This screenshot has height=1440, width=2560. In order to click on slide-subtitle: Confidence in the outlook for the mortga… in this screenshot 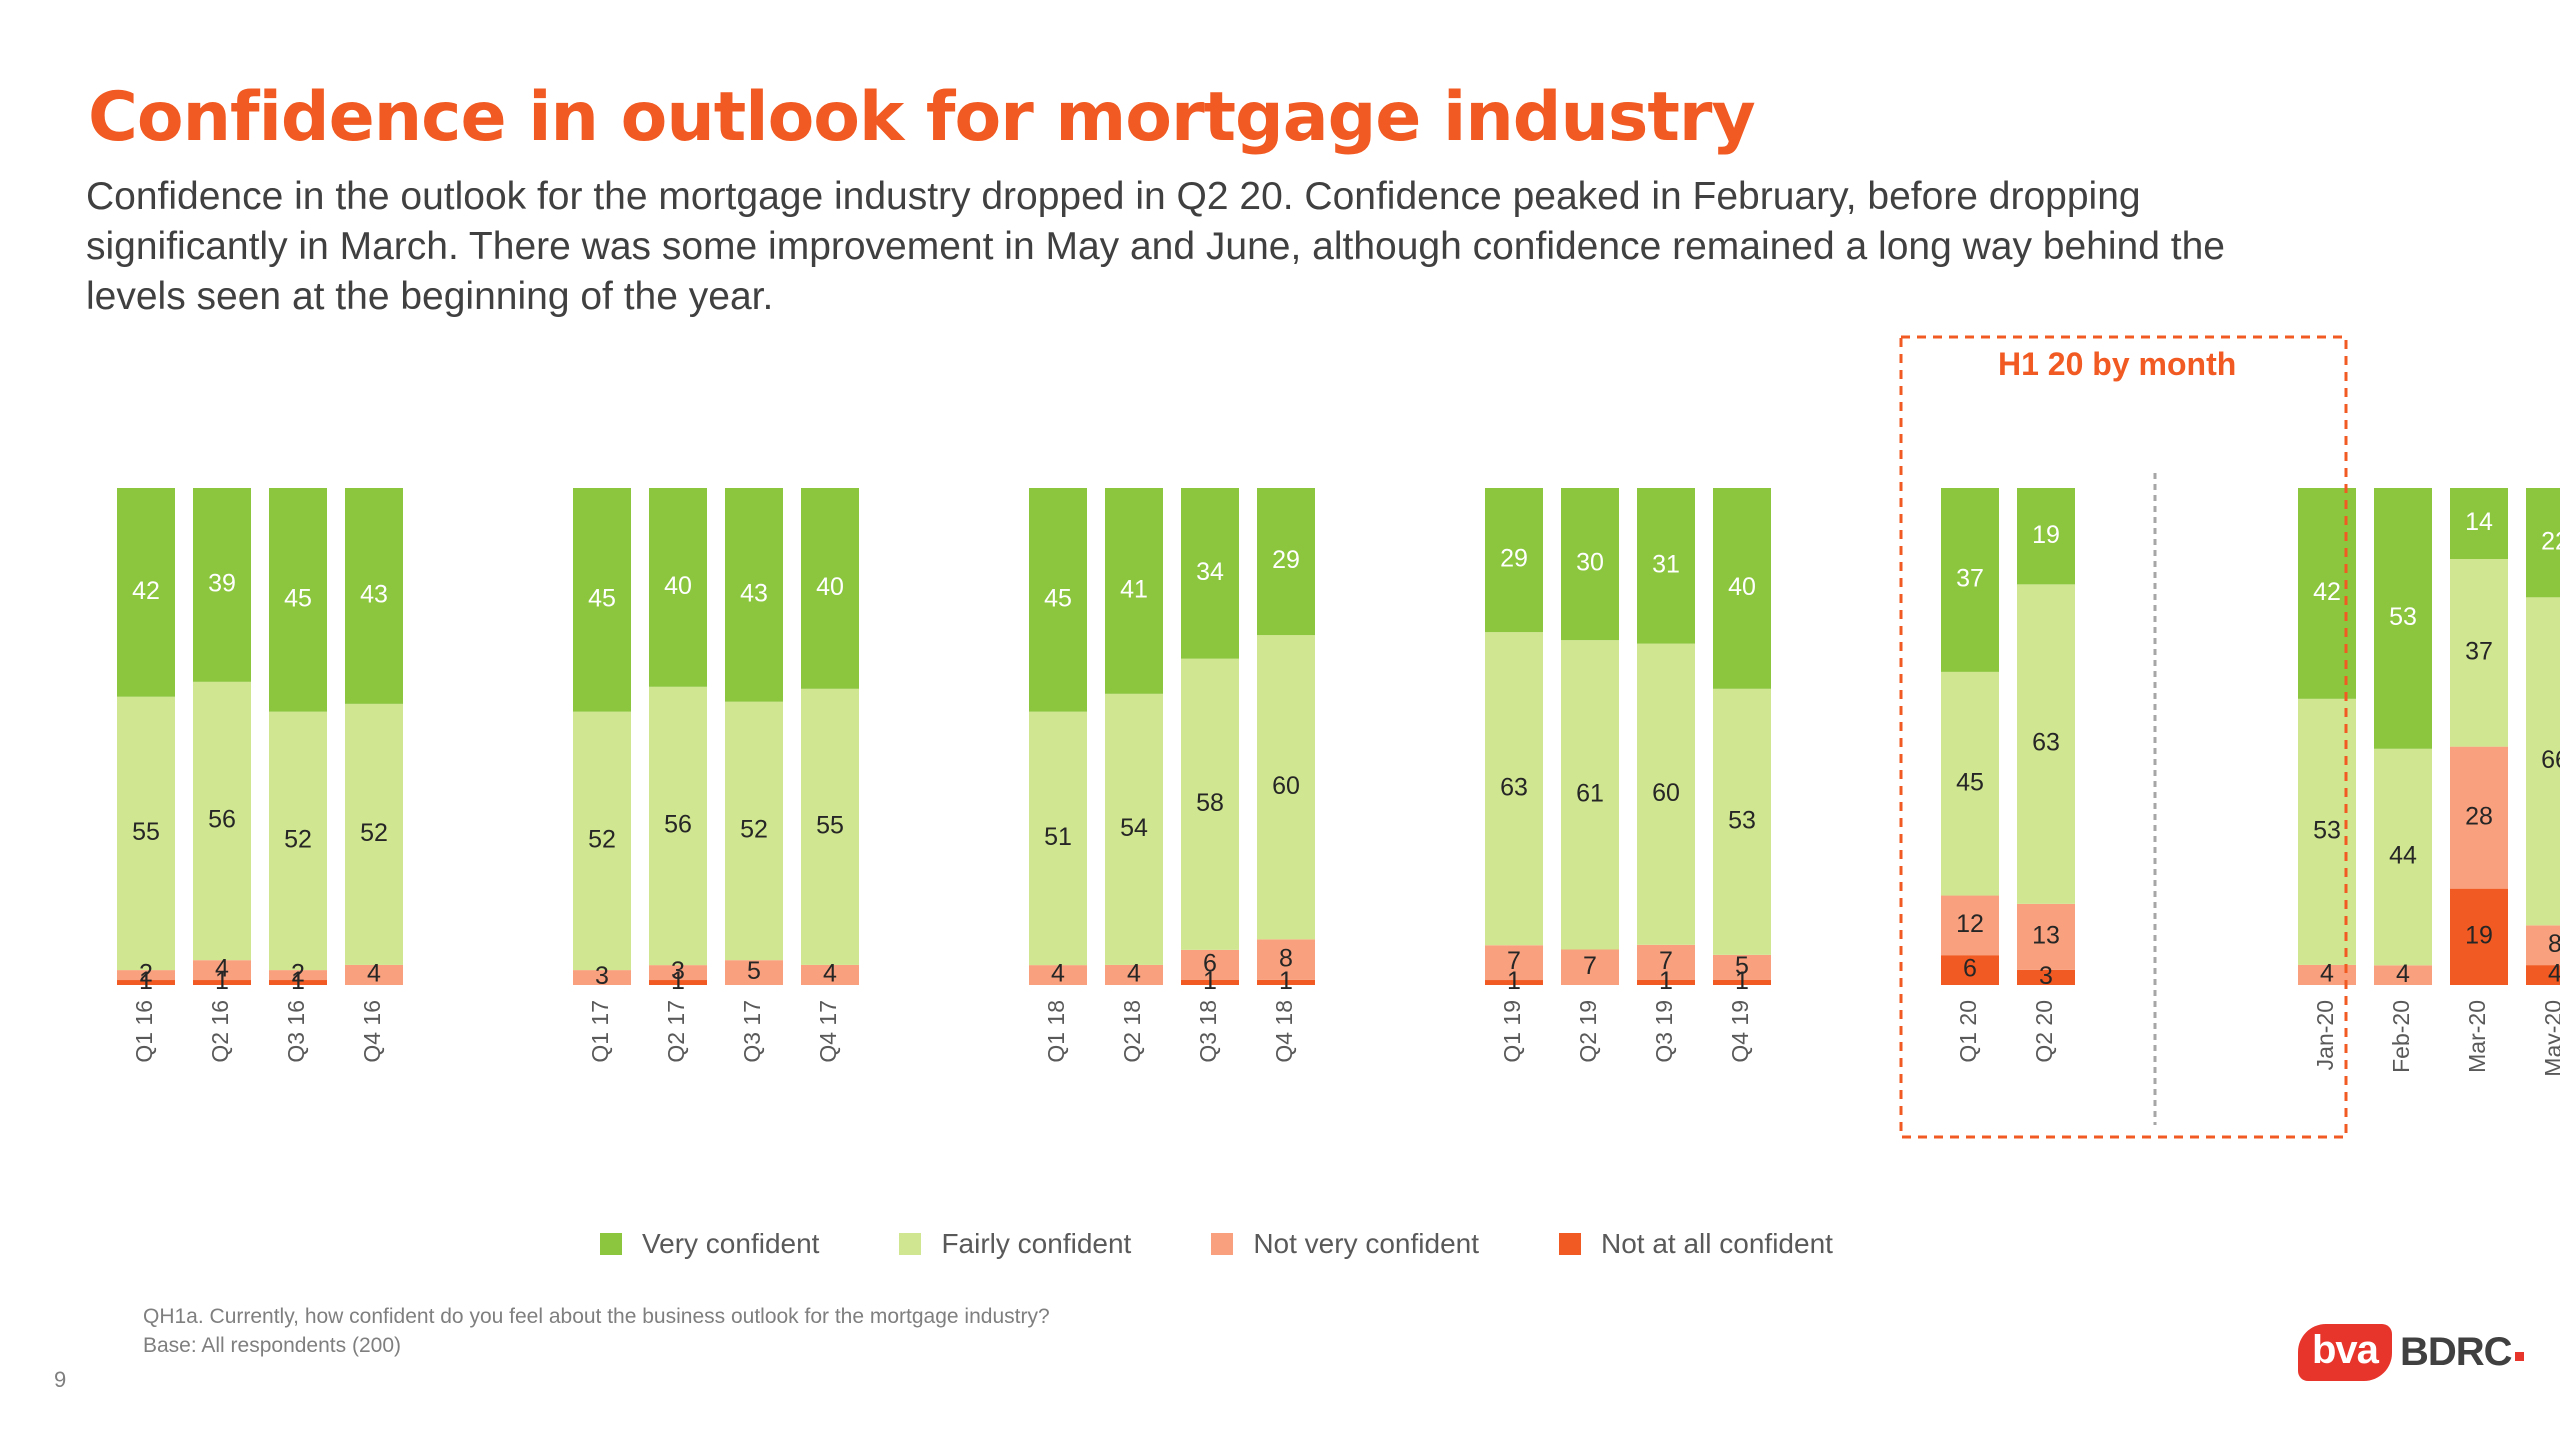, I will do `click(1155, 246)`.